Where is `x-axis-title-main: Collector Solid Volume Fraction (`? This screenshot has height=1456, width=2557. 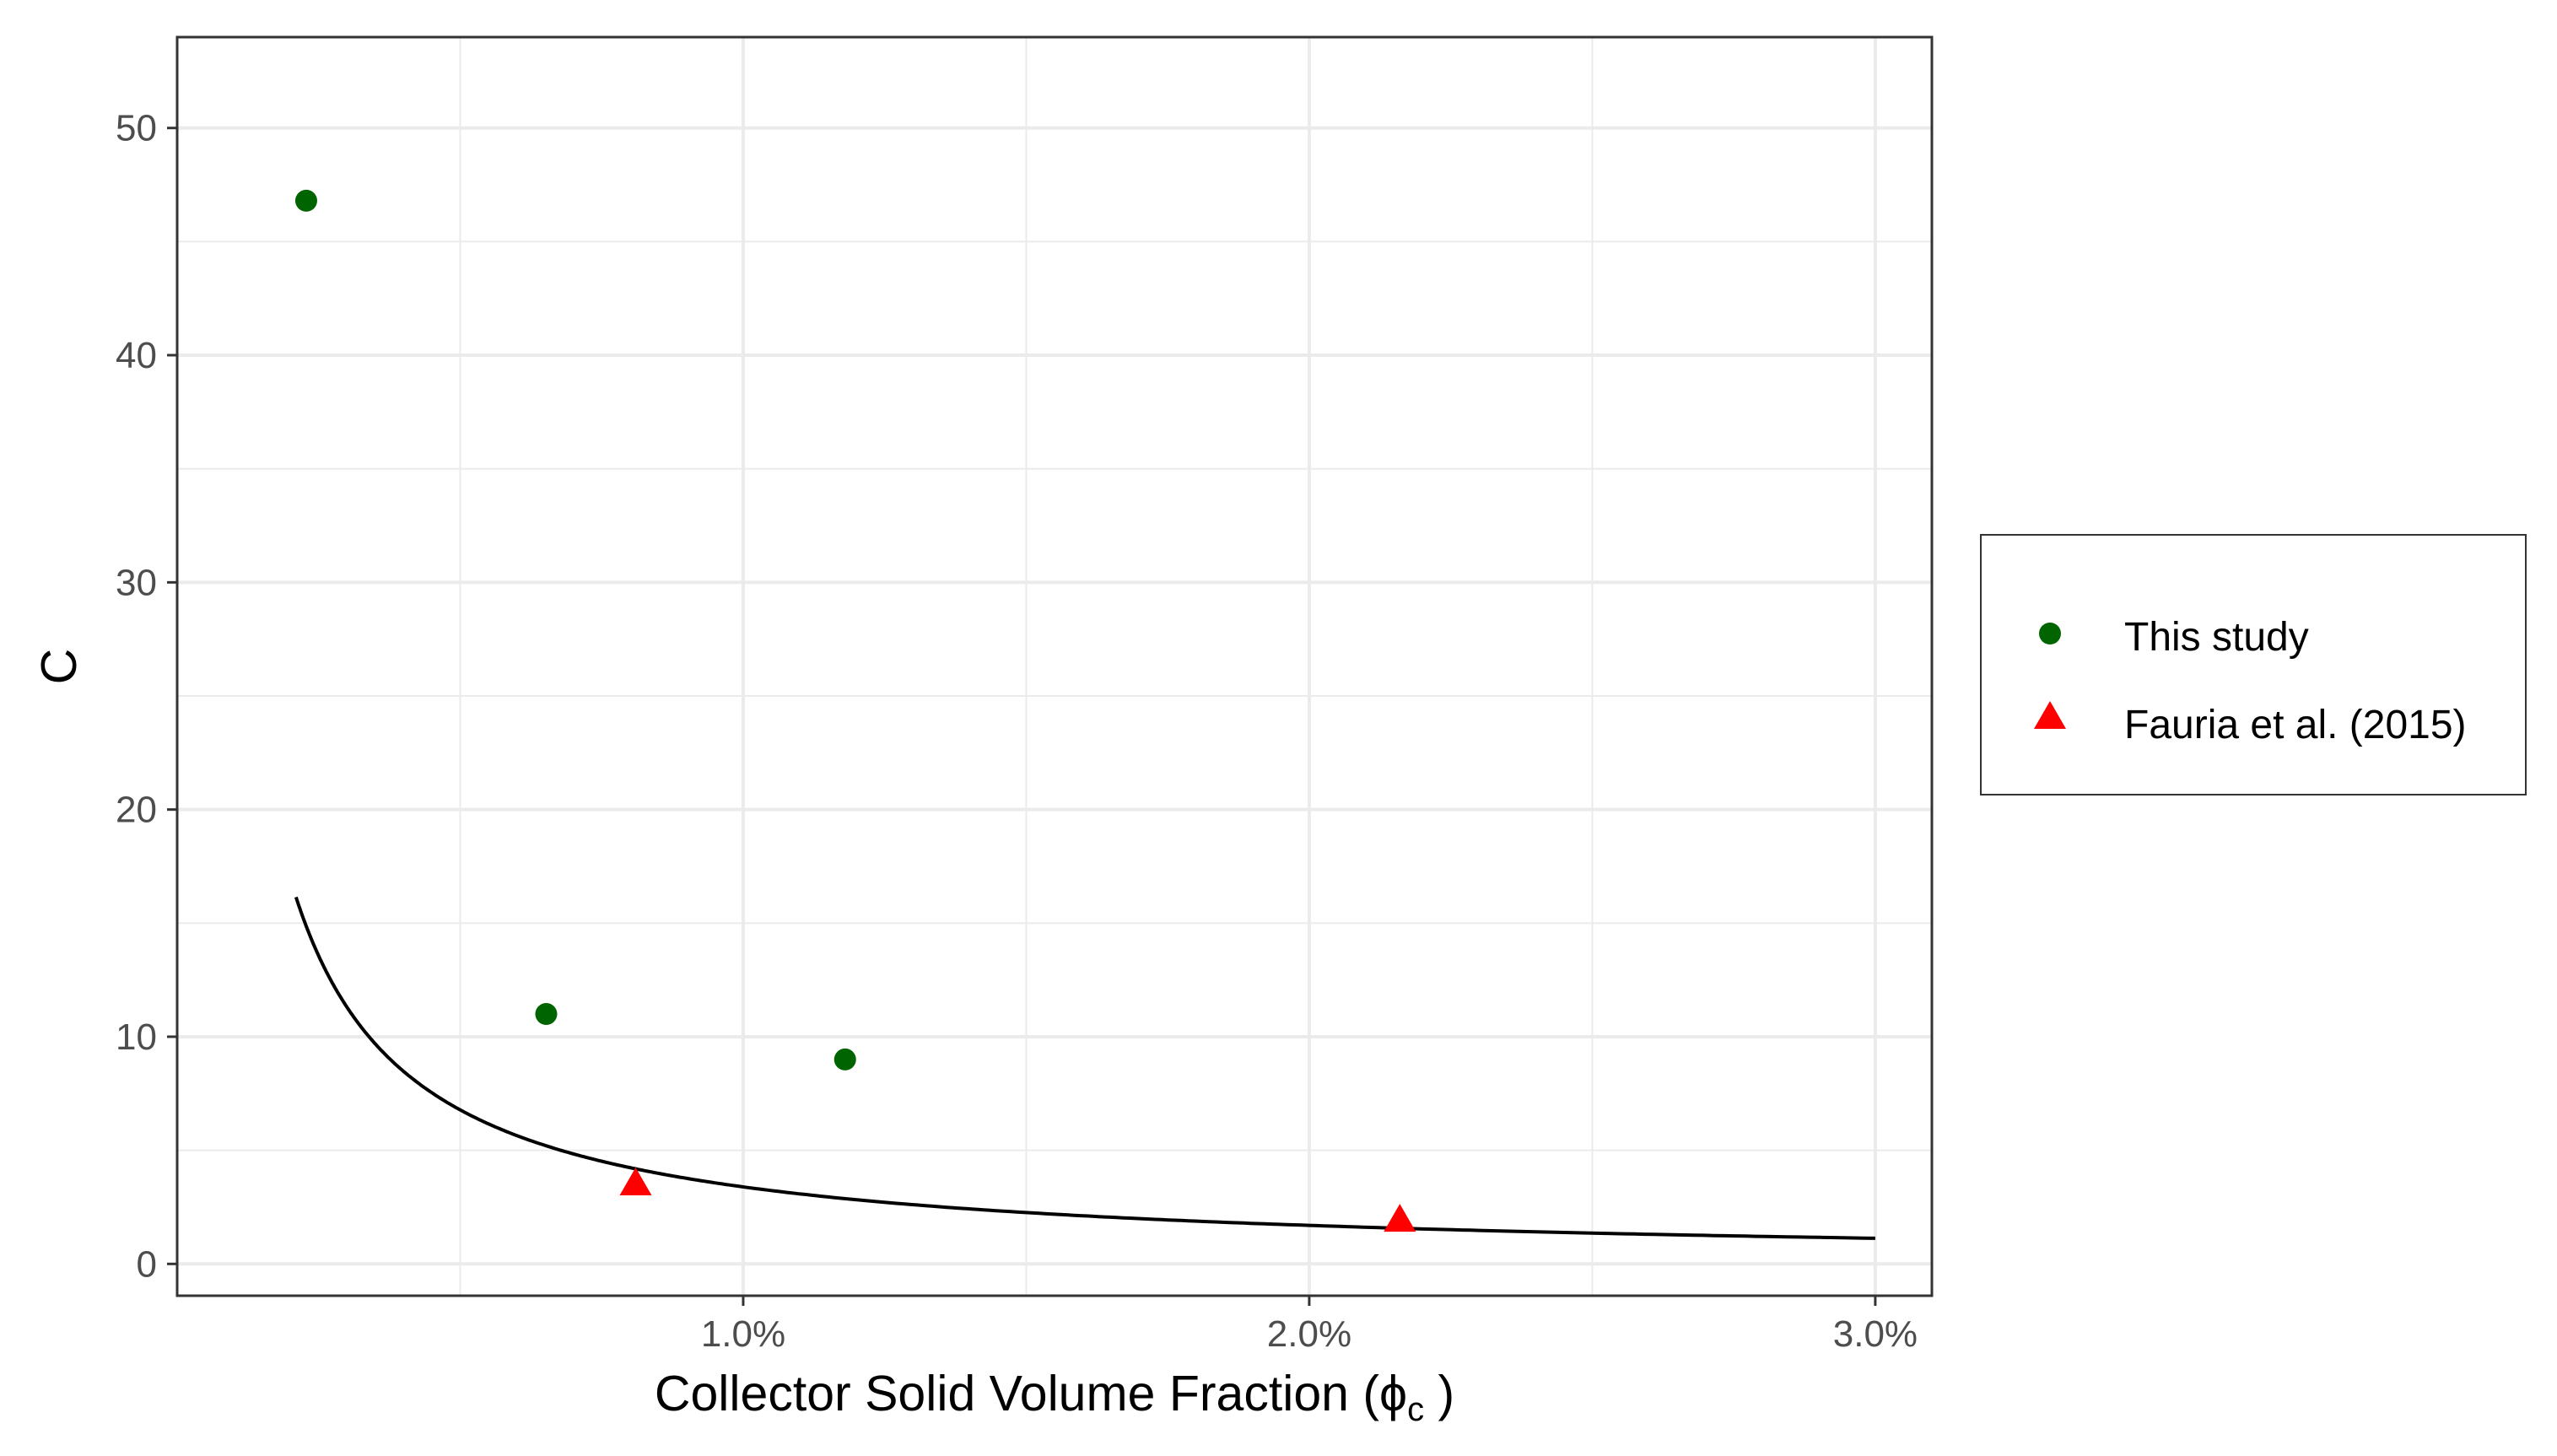
x-axis-title-main: Collector Solid Volume Fraction ( is located at coordinates (1017, 1393).